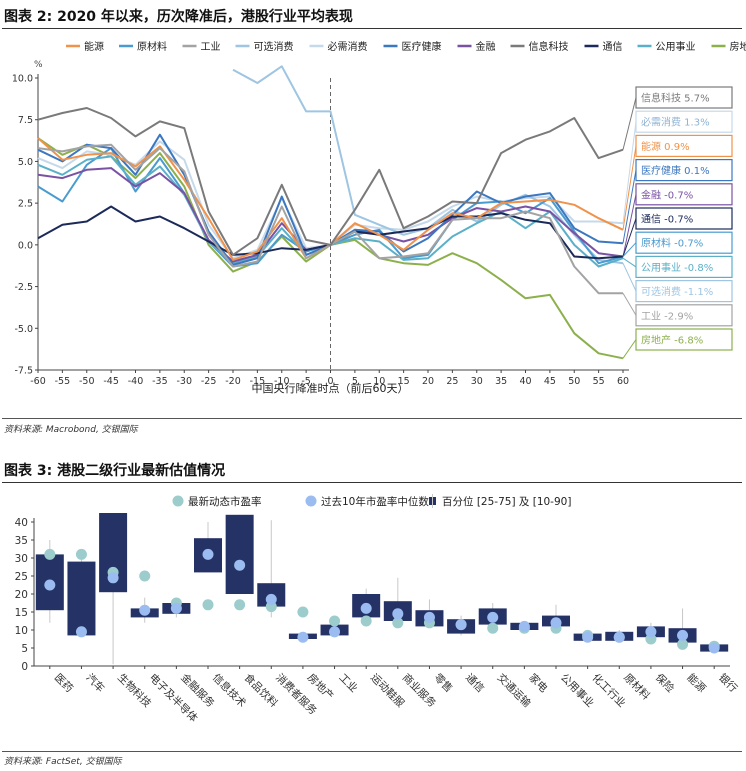 This screenshot has height=771, width=746. I want to click on chart2-legend: 最新动态市盈率 过去10年市盈率中位数 百分位 [25-75] 及 [10-90], so click(371, 501).